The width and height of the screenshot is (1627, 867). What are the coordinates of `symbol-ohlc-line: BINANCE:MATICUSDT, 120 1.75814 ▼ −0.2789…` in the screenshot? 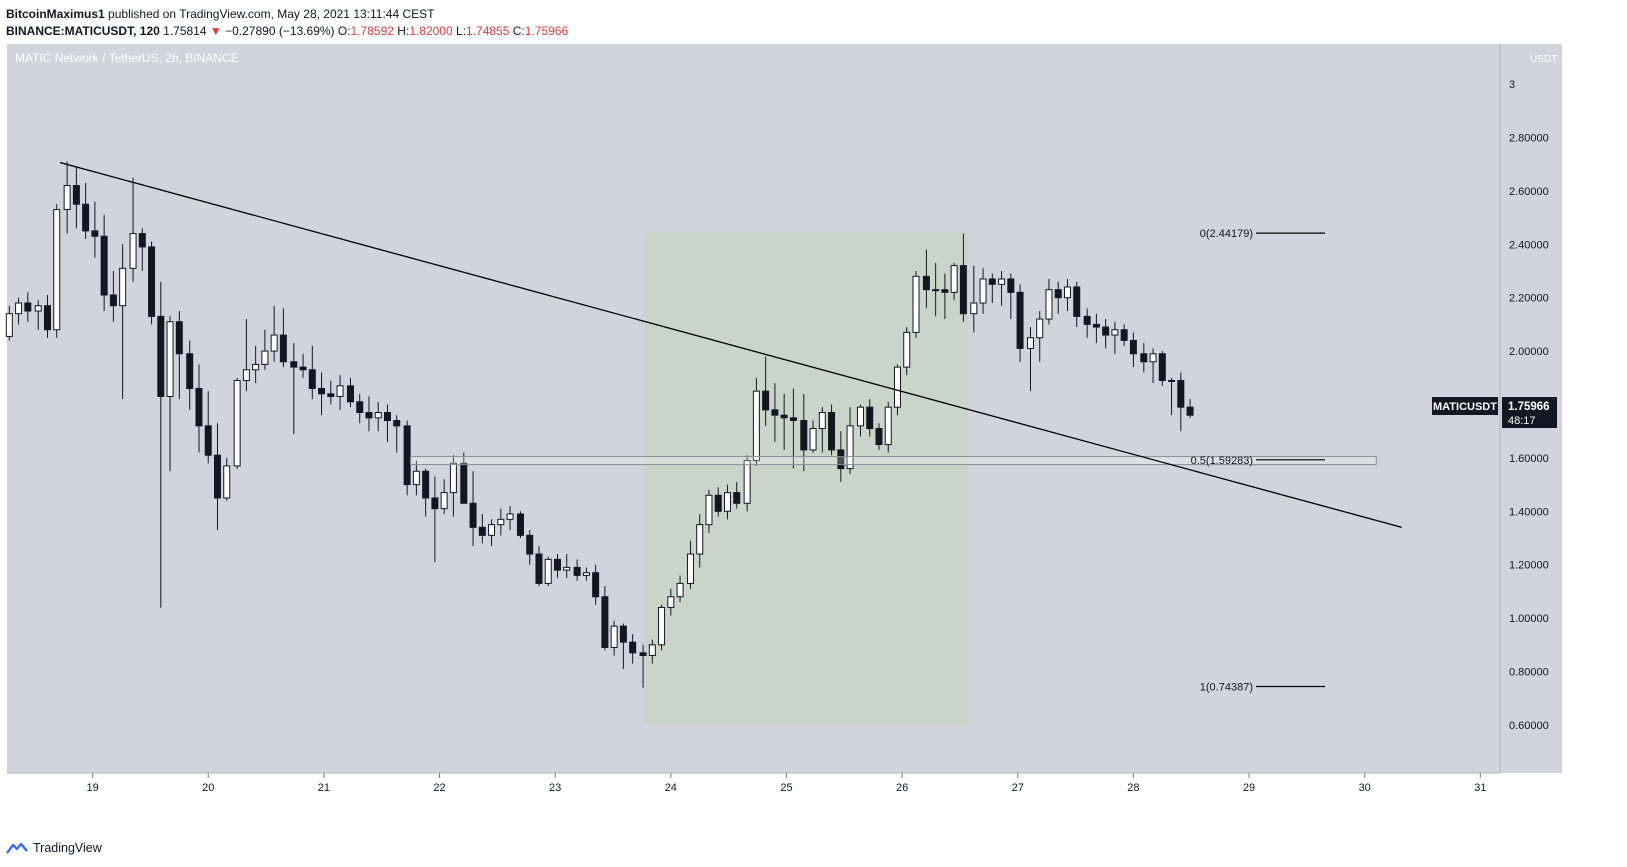 It's located at (287, 31).